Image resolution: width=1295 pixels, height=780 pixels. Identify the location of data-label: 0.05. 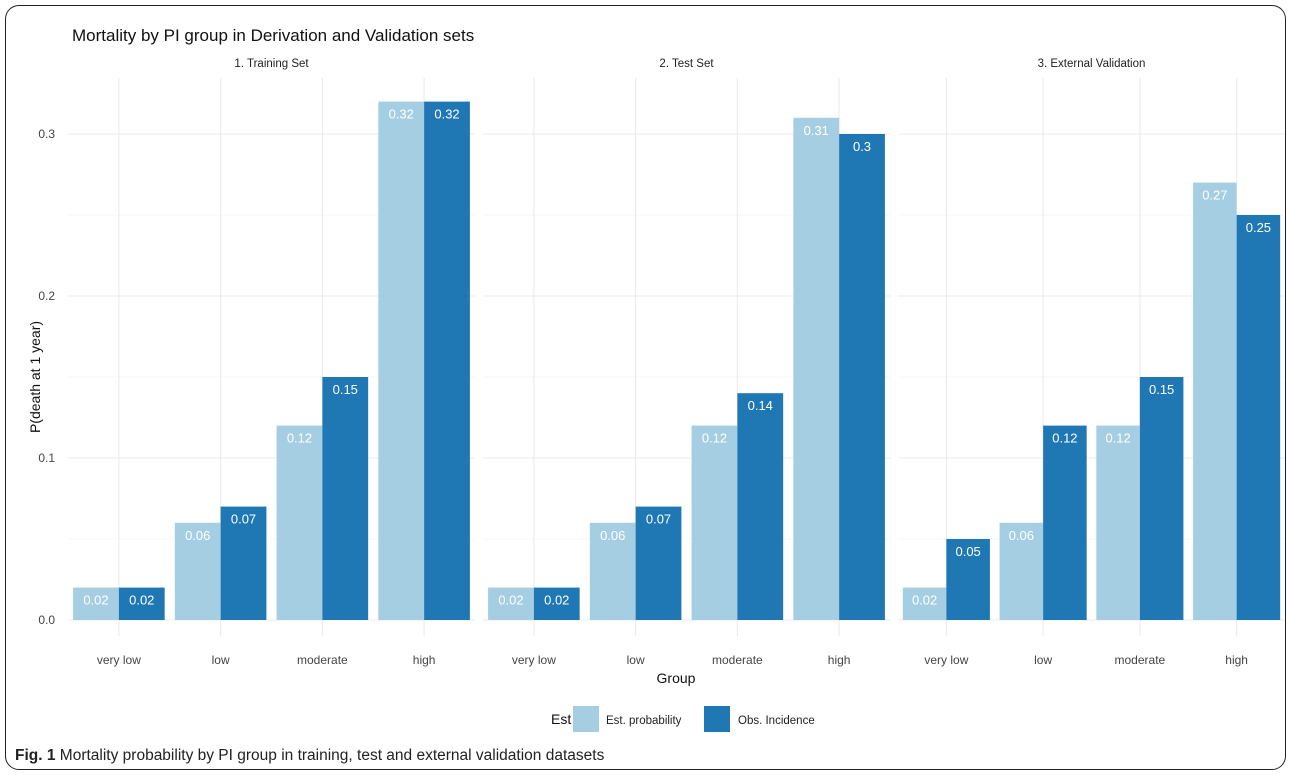
(967, 551).